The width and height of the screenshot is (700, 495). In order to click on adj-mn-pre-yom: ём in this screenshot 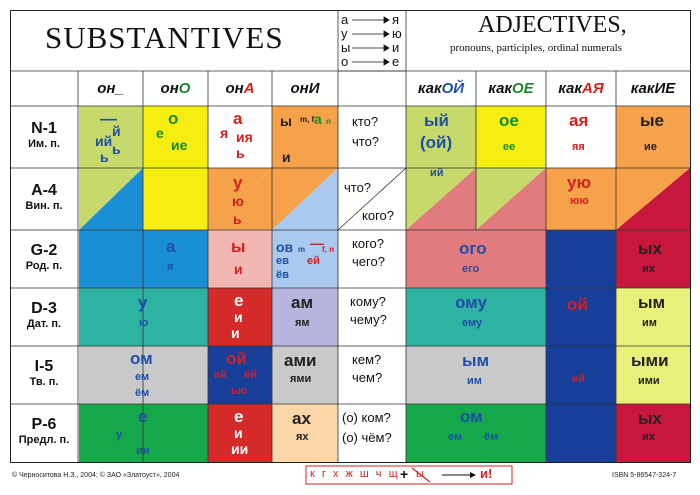, I will do `click(491, 437)`.